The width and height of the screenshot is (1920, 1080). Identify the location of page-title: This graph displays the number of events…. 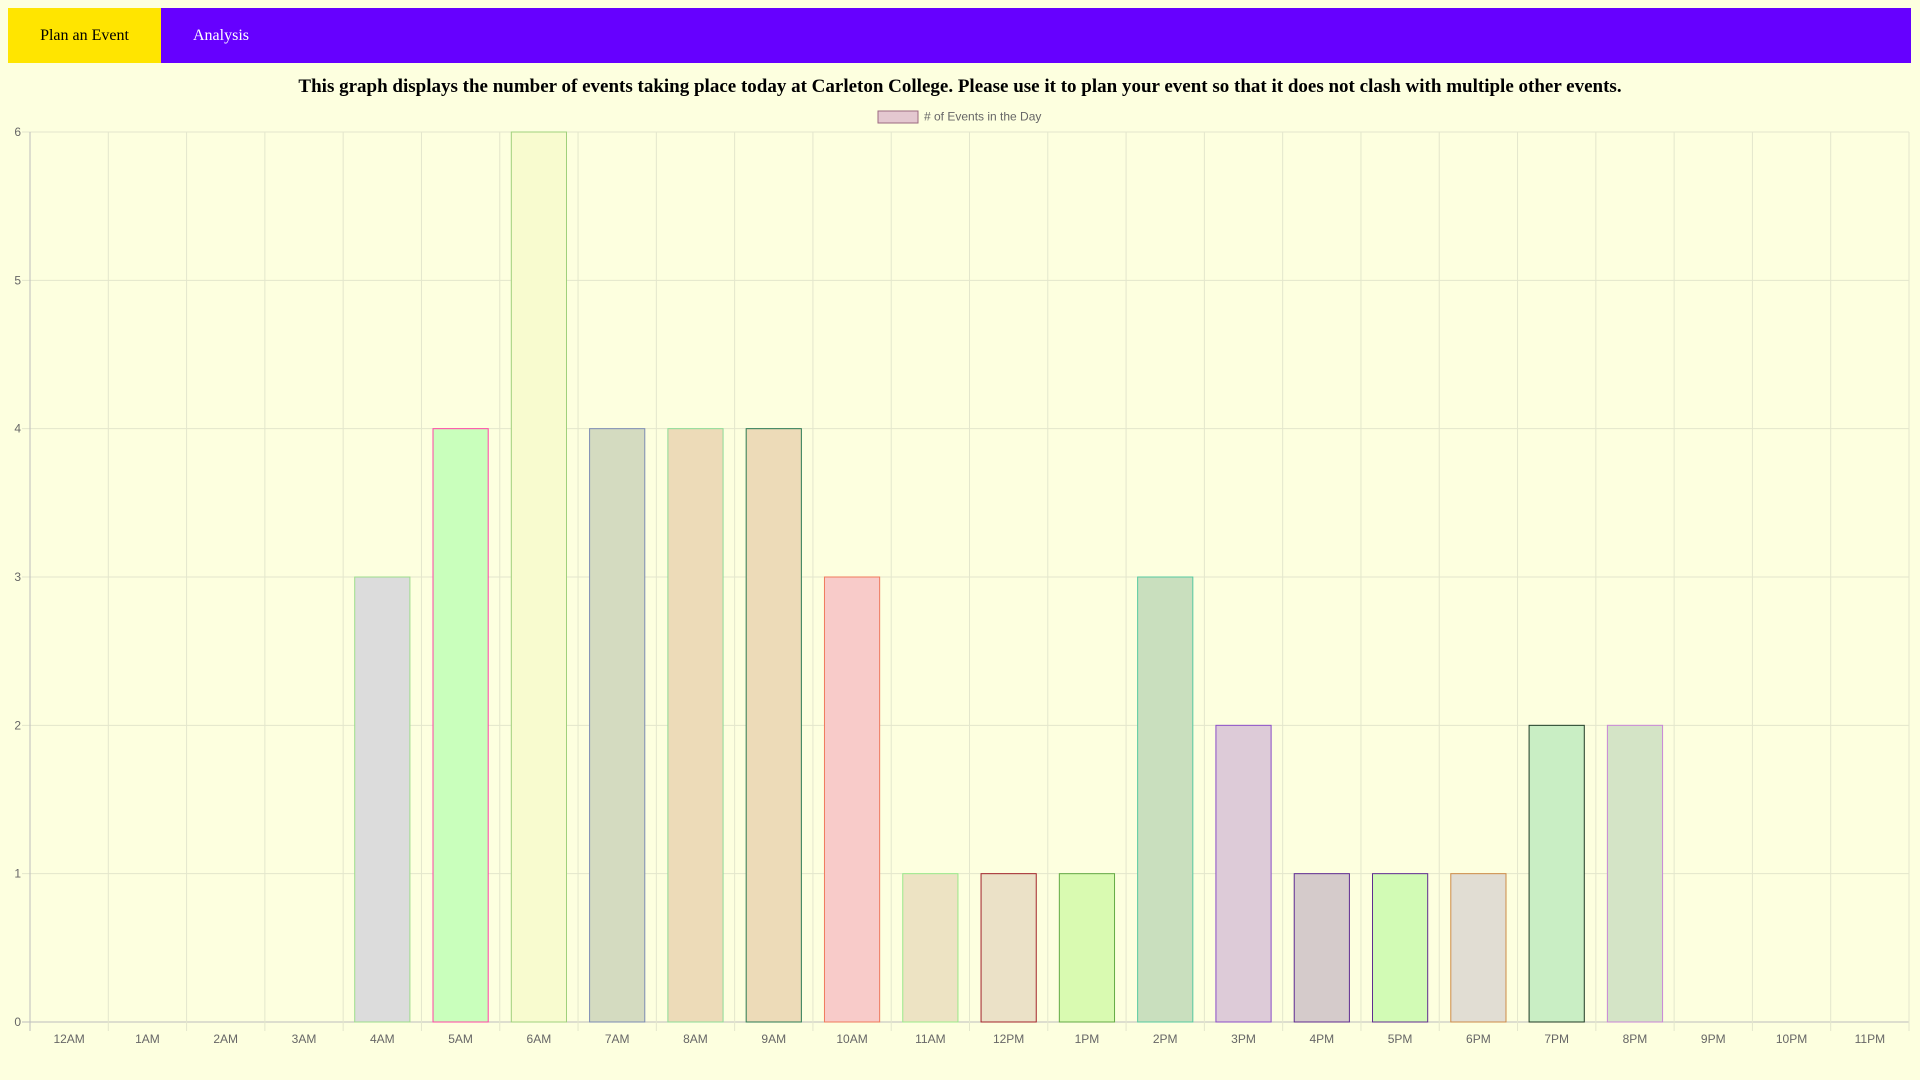
(960, 86).